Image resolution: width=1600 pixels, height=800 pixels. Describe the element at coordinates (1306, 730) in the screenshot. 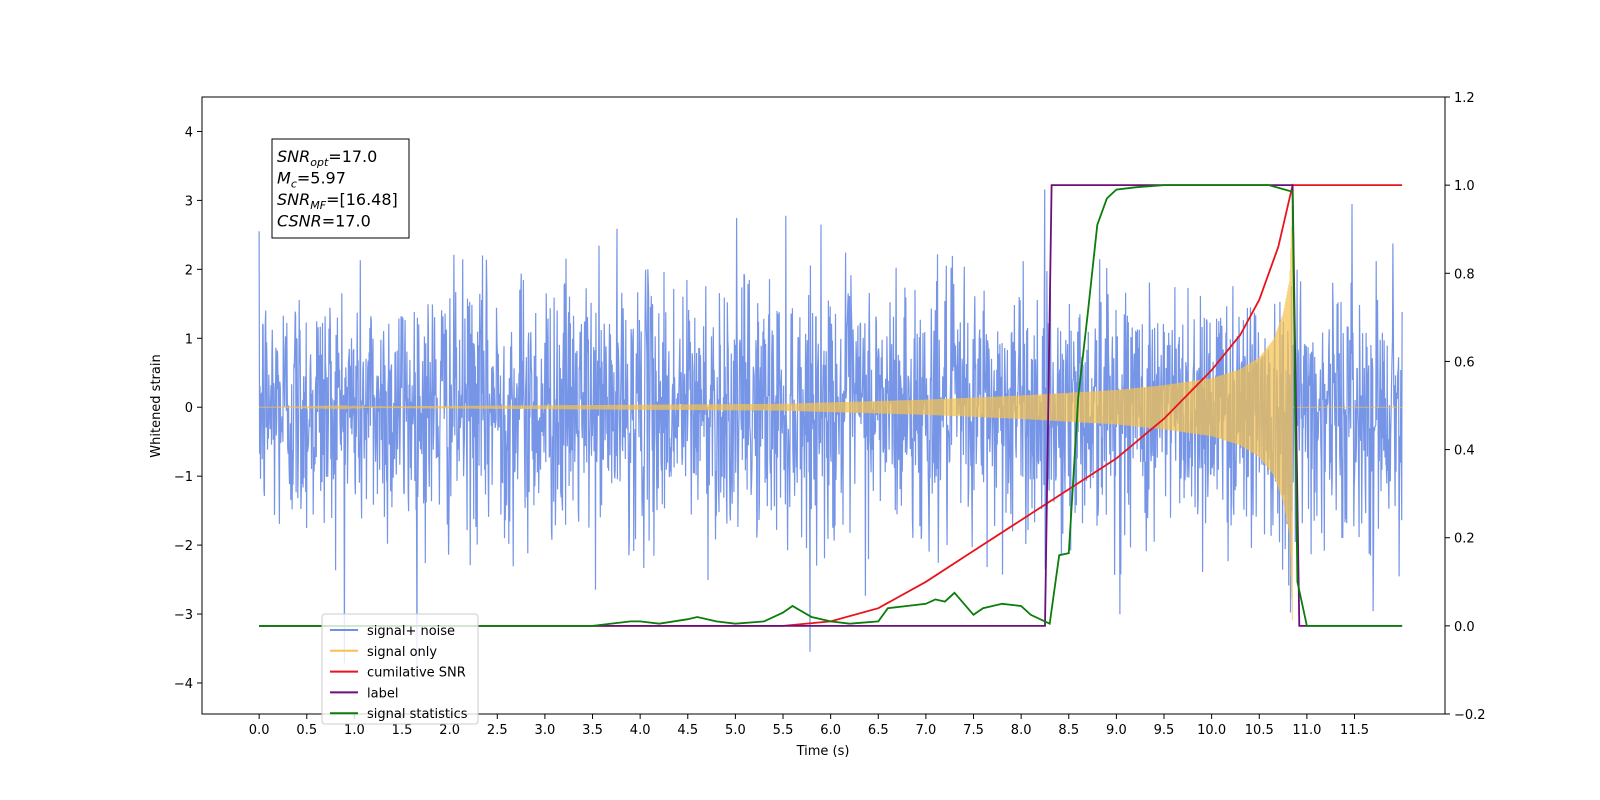

I see `x-tick-label: 11.0` at that location.